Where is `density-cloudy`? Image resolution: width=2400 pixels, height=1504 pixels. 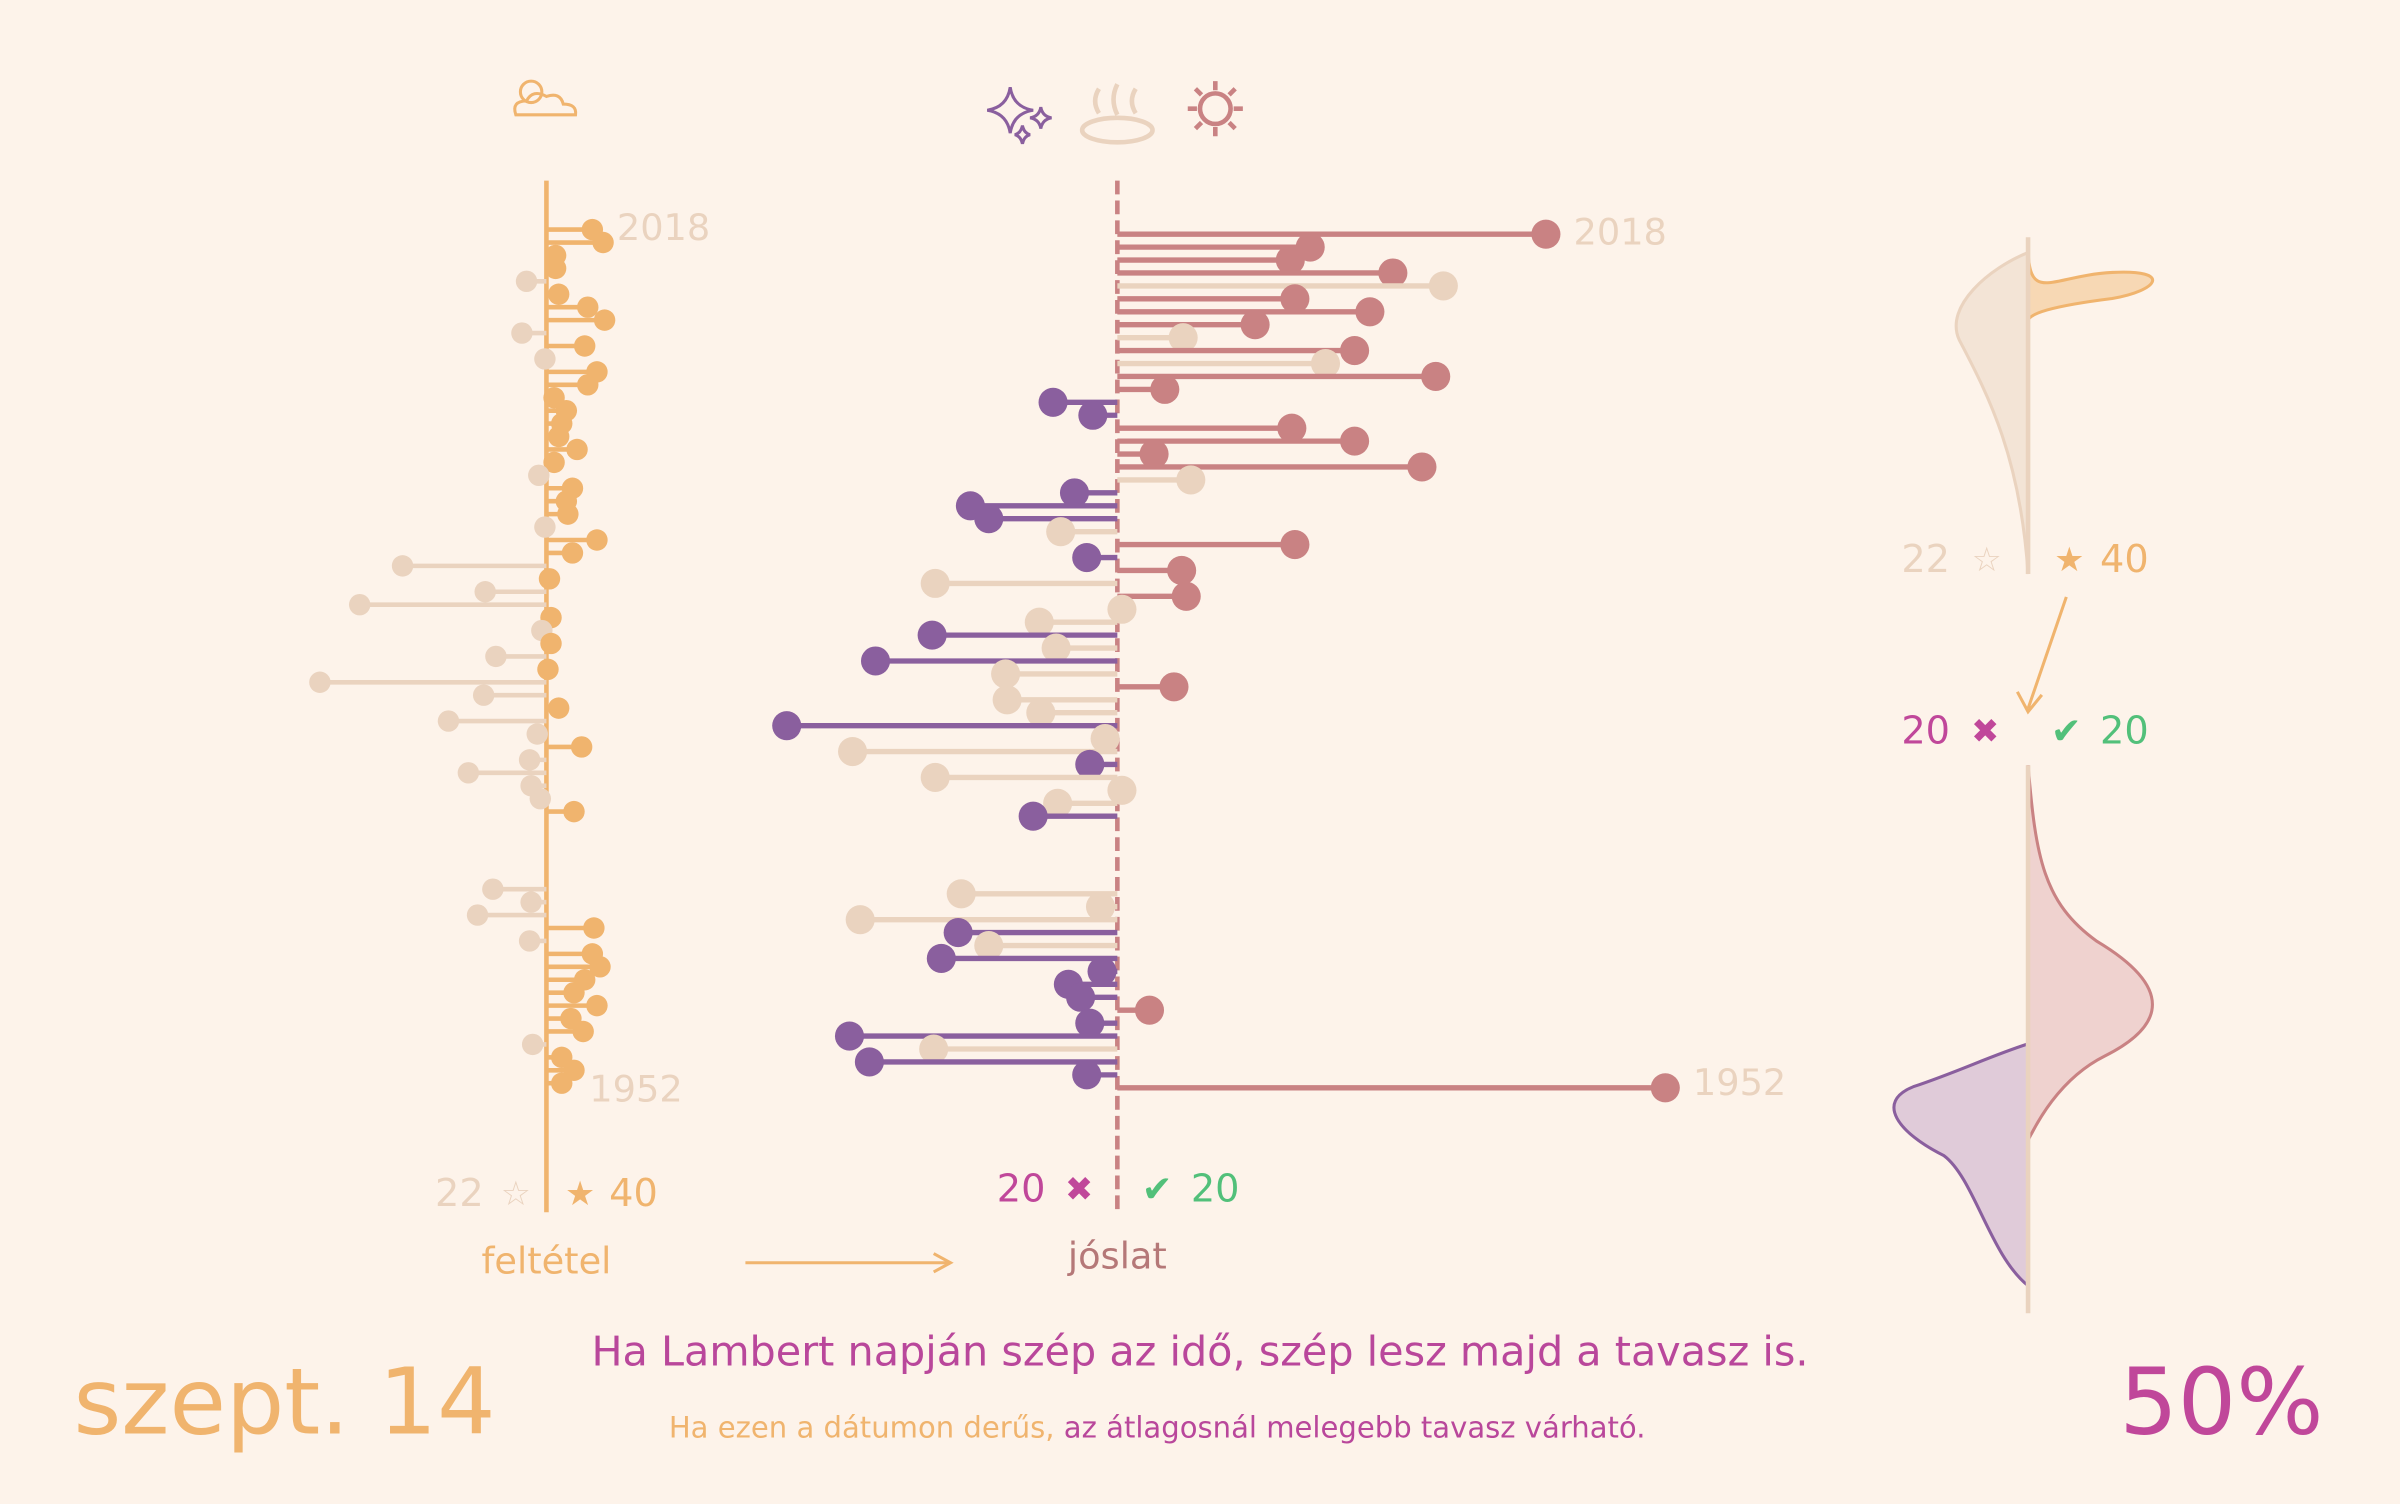
density-cloudy is located at coordinates (1992, 412).